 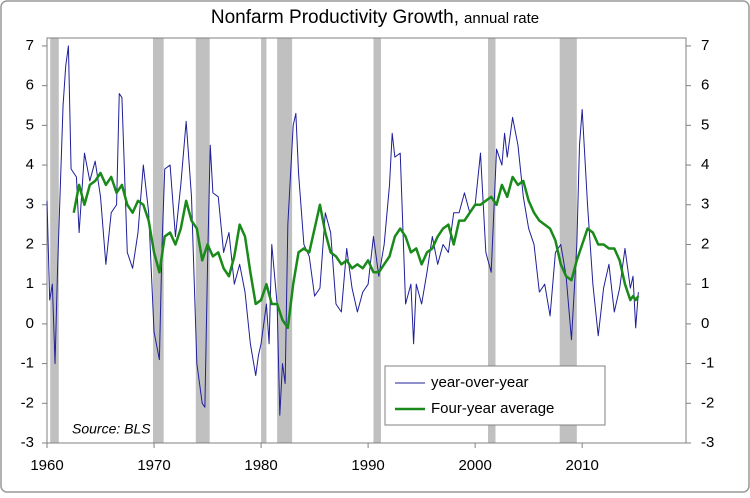 I want to click on y-tick-label: 1, so click(x=30, y=283).